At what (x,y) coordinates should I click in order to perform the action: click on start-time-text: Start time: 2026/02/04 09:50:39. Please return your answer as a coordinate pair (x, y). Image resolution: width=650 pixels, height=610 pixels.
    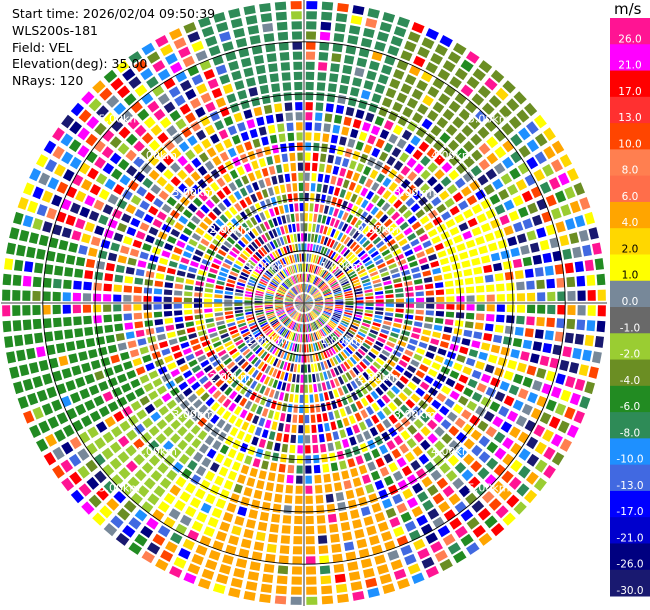
    Looking at the image, I should click on (114, 13).